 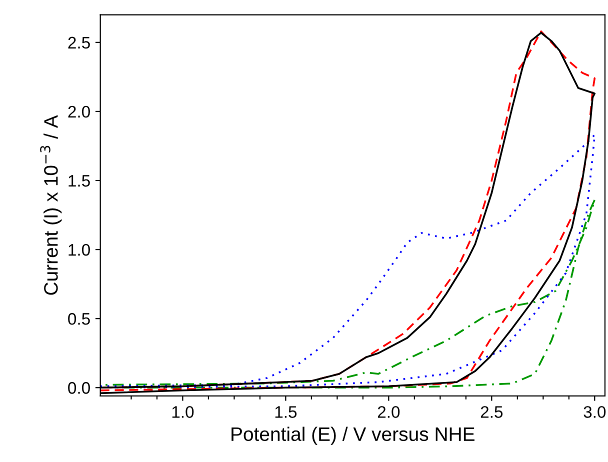 What do you see at coordinates (286, 412) in the screenshot?
I see `x-tick-label: 1.5` at bounding box center [286, 412].